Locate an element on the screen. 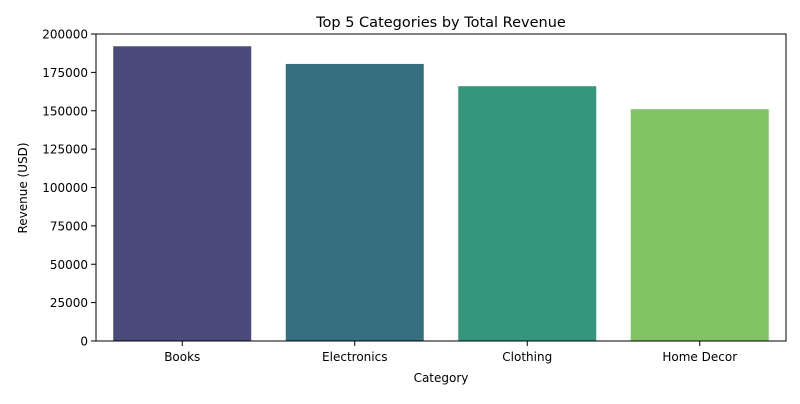 The width and height of the screenshot is (800, 404). y-axis-label: Revenue (USD) is located at coordinates (23, 187).